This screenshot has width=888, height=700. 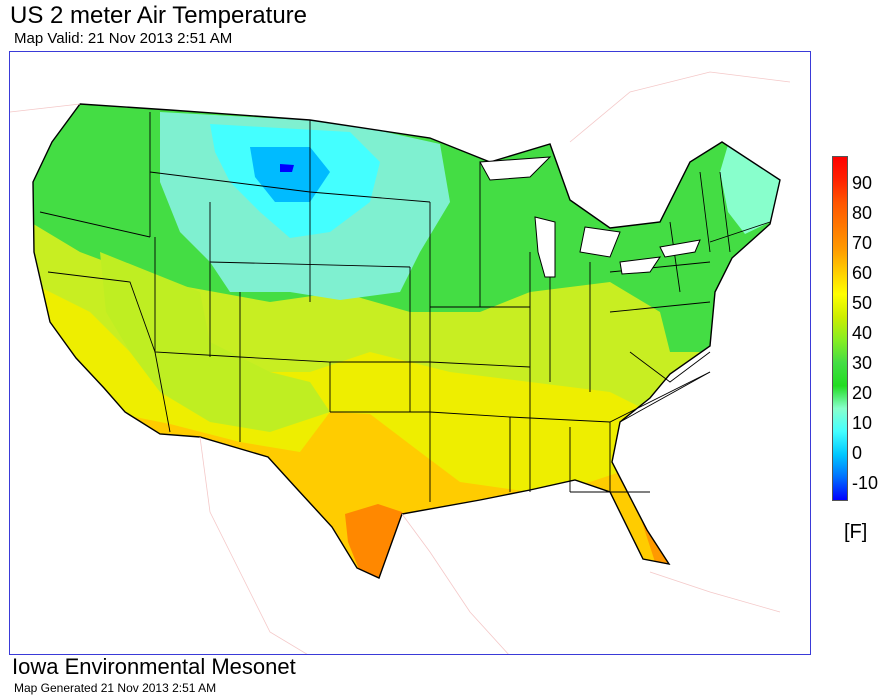 What do you see at coordinates (862, 183) in the screenshot?
I see `legend-tick: 90` at bounding box center [862, 183].